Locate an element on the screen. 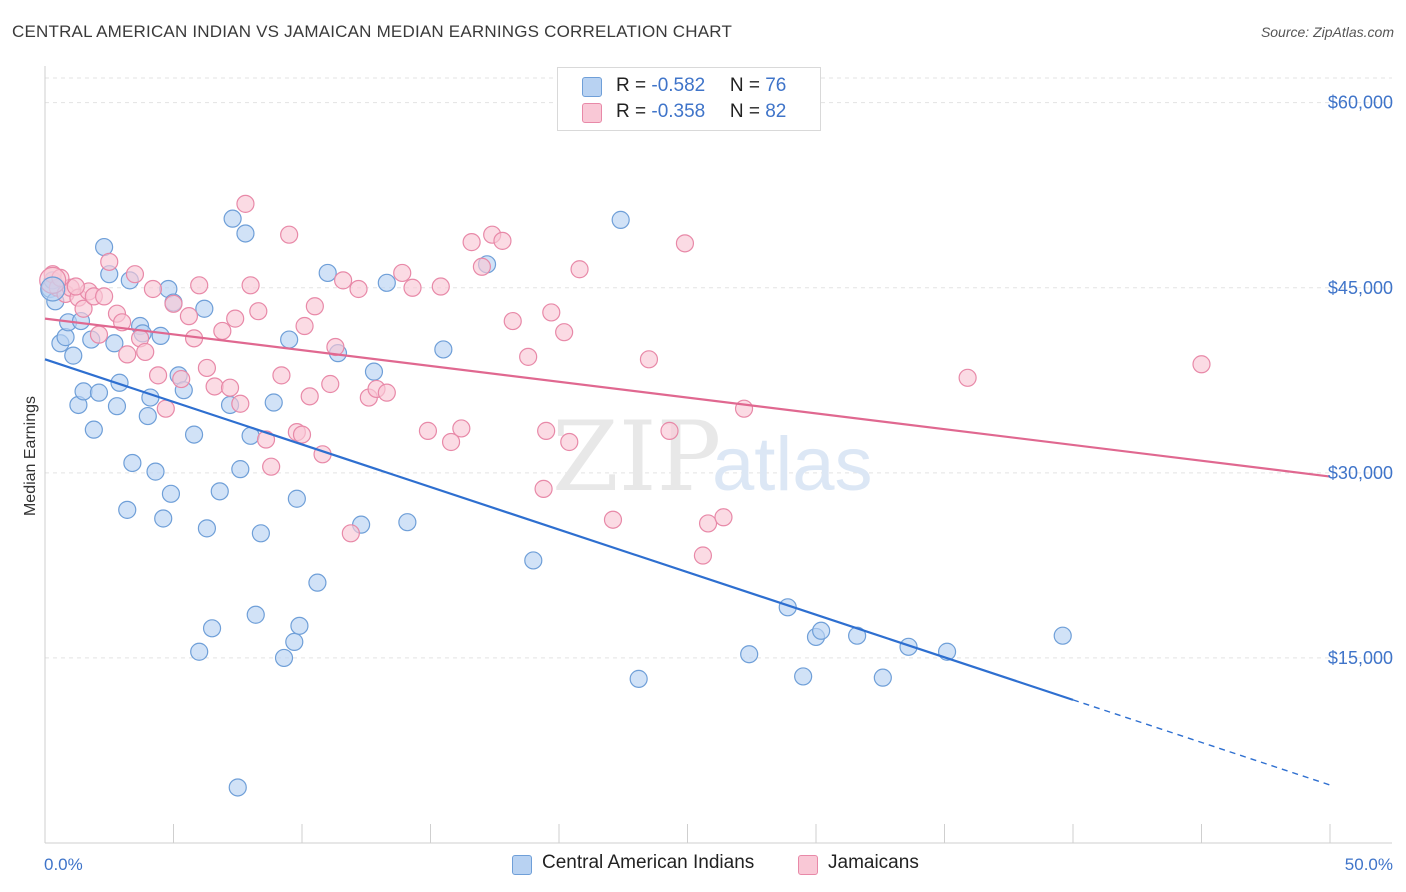 This screenshot has height=892, width=1406. legend-n-label: N = is located at coordinates (747, 85).